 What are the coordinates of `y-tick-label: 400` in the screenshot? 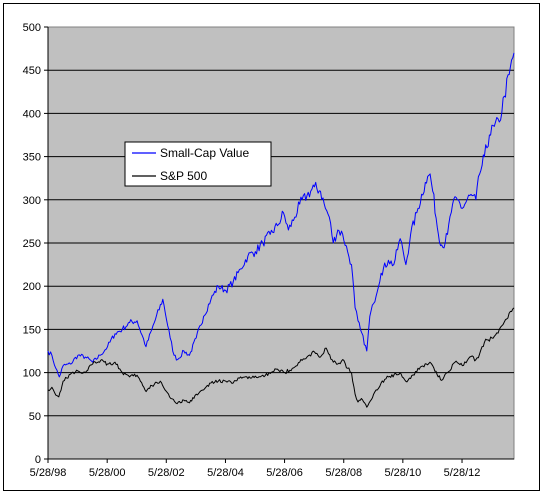 It's located at (32, 114).